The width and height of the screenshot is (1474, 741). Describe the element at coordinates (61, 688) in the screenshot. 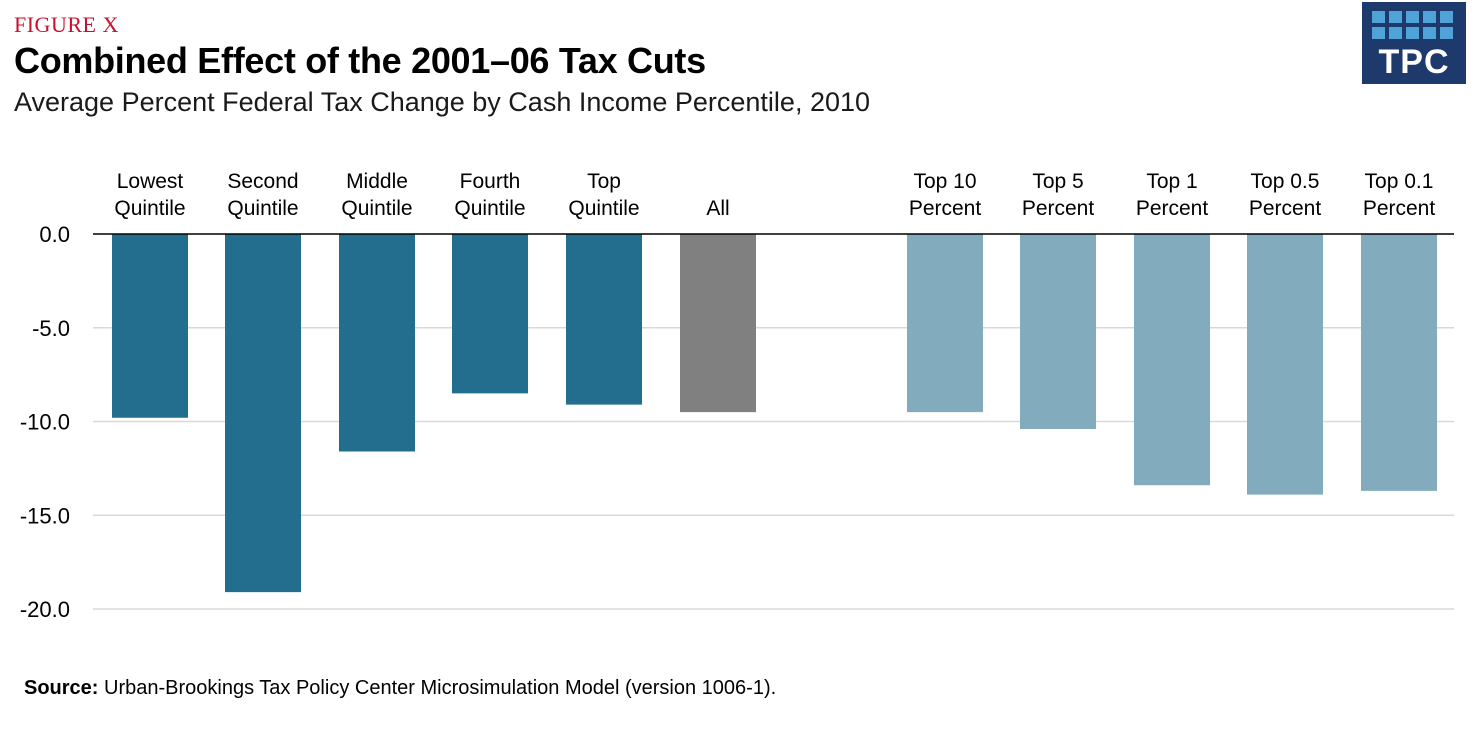

I see `source-label: Source:` at that location.